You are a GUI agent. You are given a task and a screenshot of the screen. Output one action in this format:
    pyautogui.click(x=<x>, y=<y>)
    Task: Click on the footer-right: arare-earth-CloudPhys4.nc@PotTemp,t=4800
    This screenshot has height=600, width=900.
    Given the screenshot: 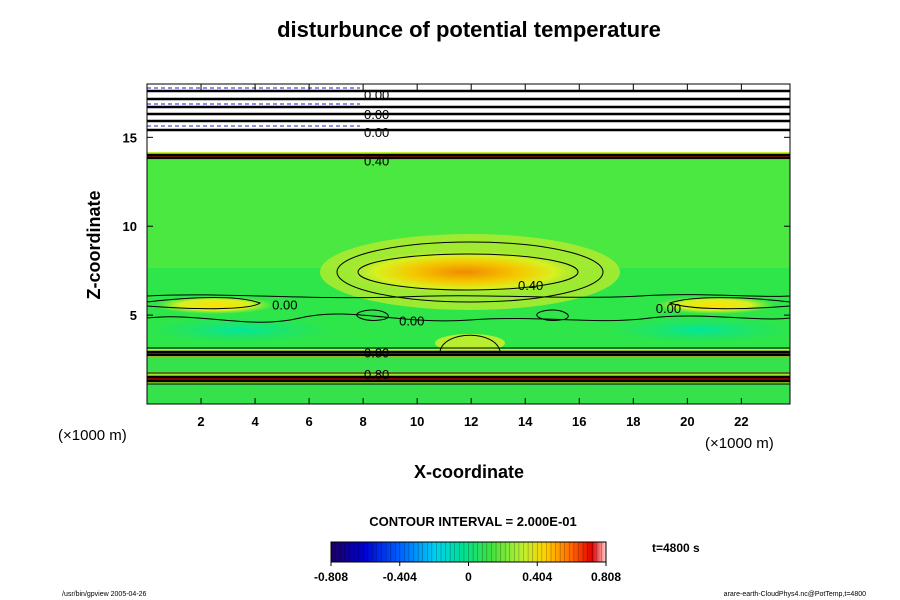 What is the action you would take?
    pyautogui.click(x=795, y=594)
    